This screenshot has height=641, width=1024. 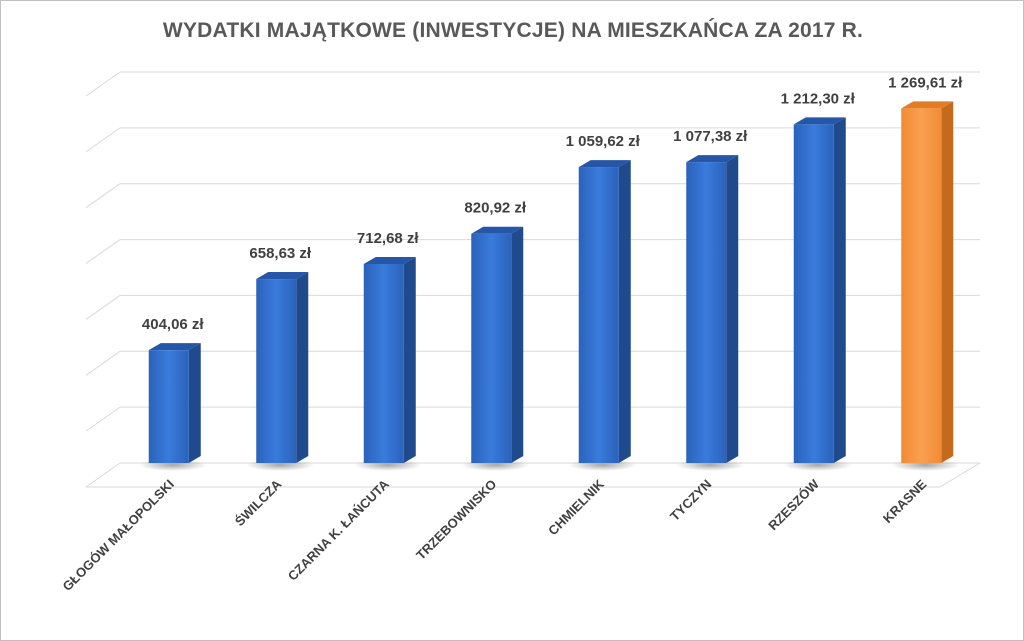 What do you see at coordinates (710, 136) in the screenshot?
I see `data-label: 1 077,38 zł` at bounding box center [710, 136].